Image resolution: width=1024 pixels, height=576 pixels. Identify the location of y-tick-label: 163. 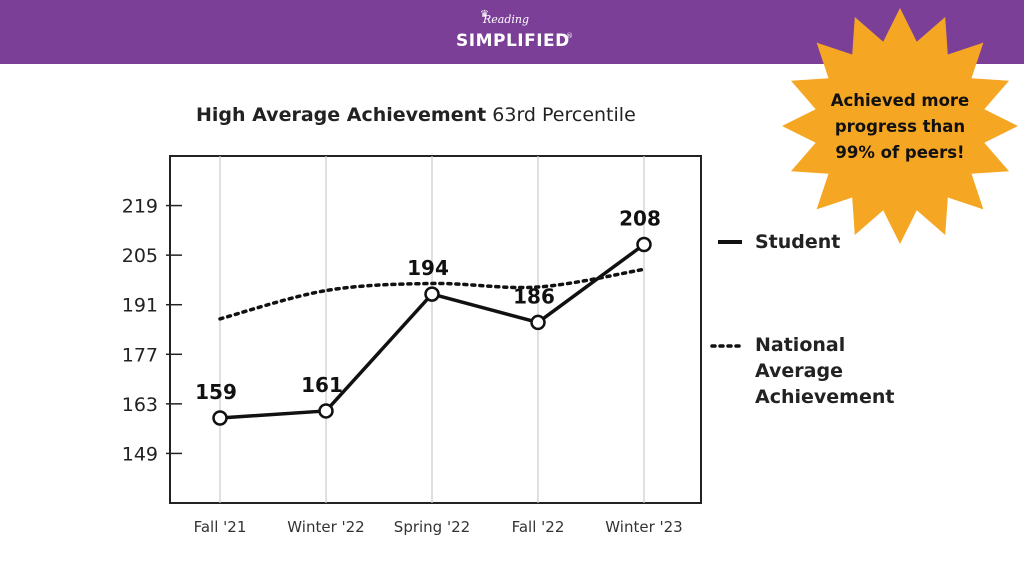
(140, 405).